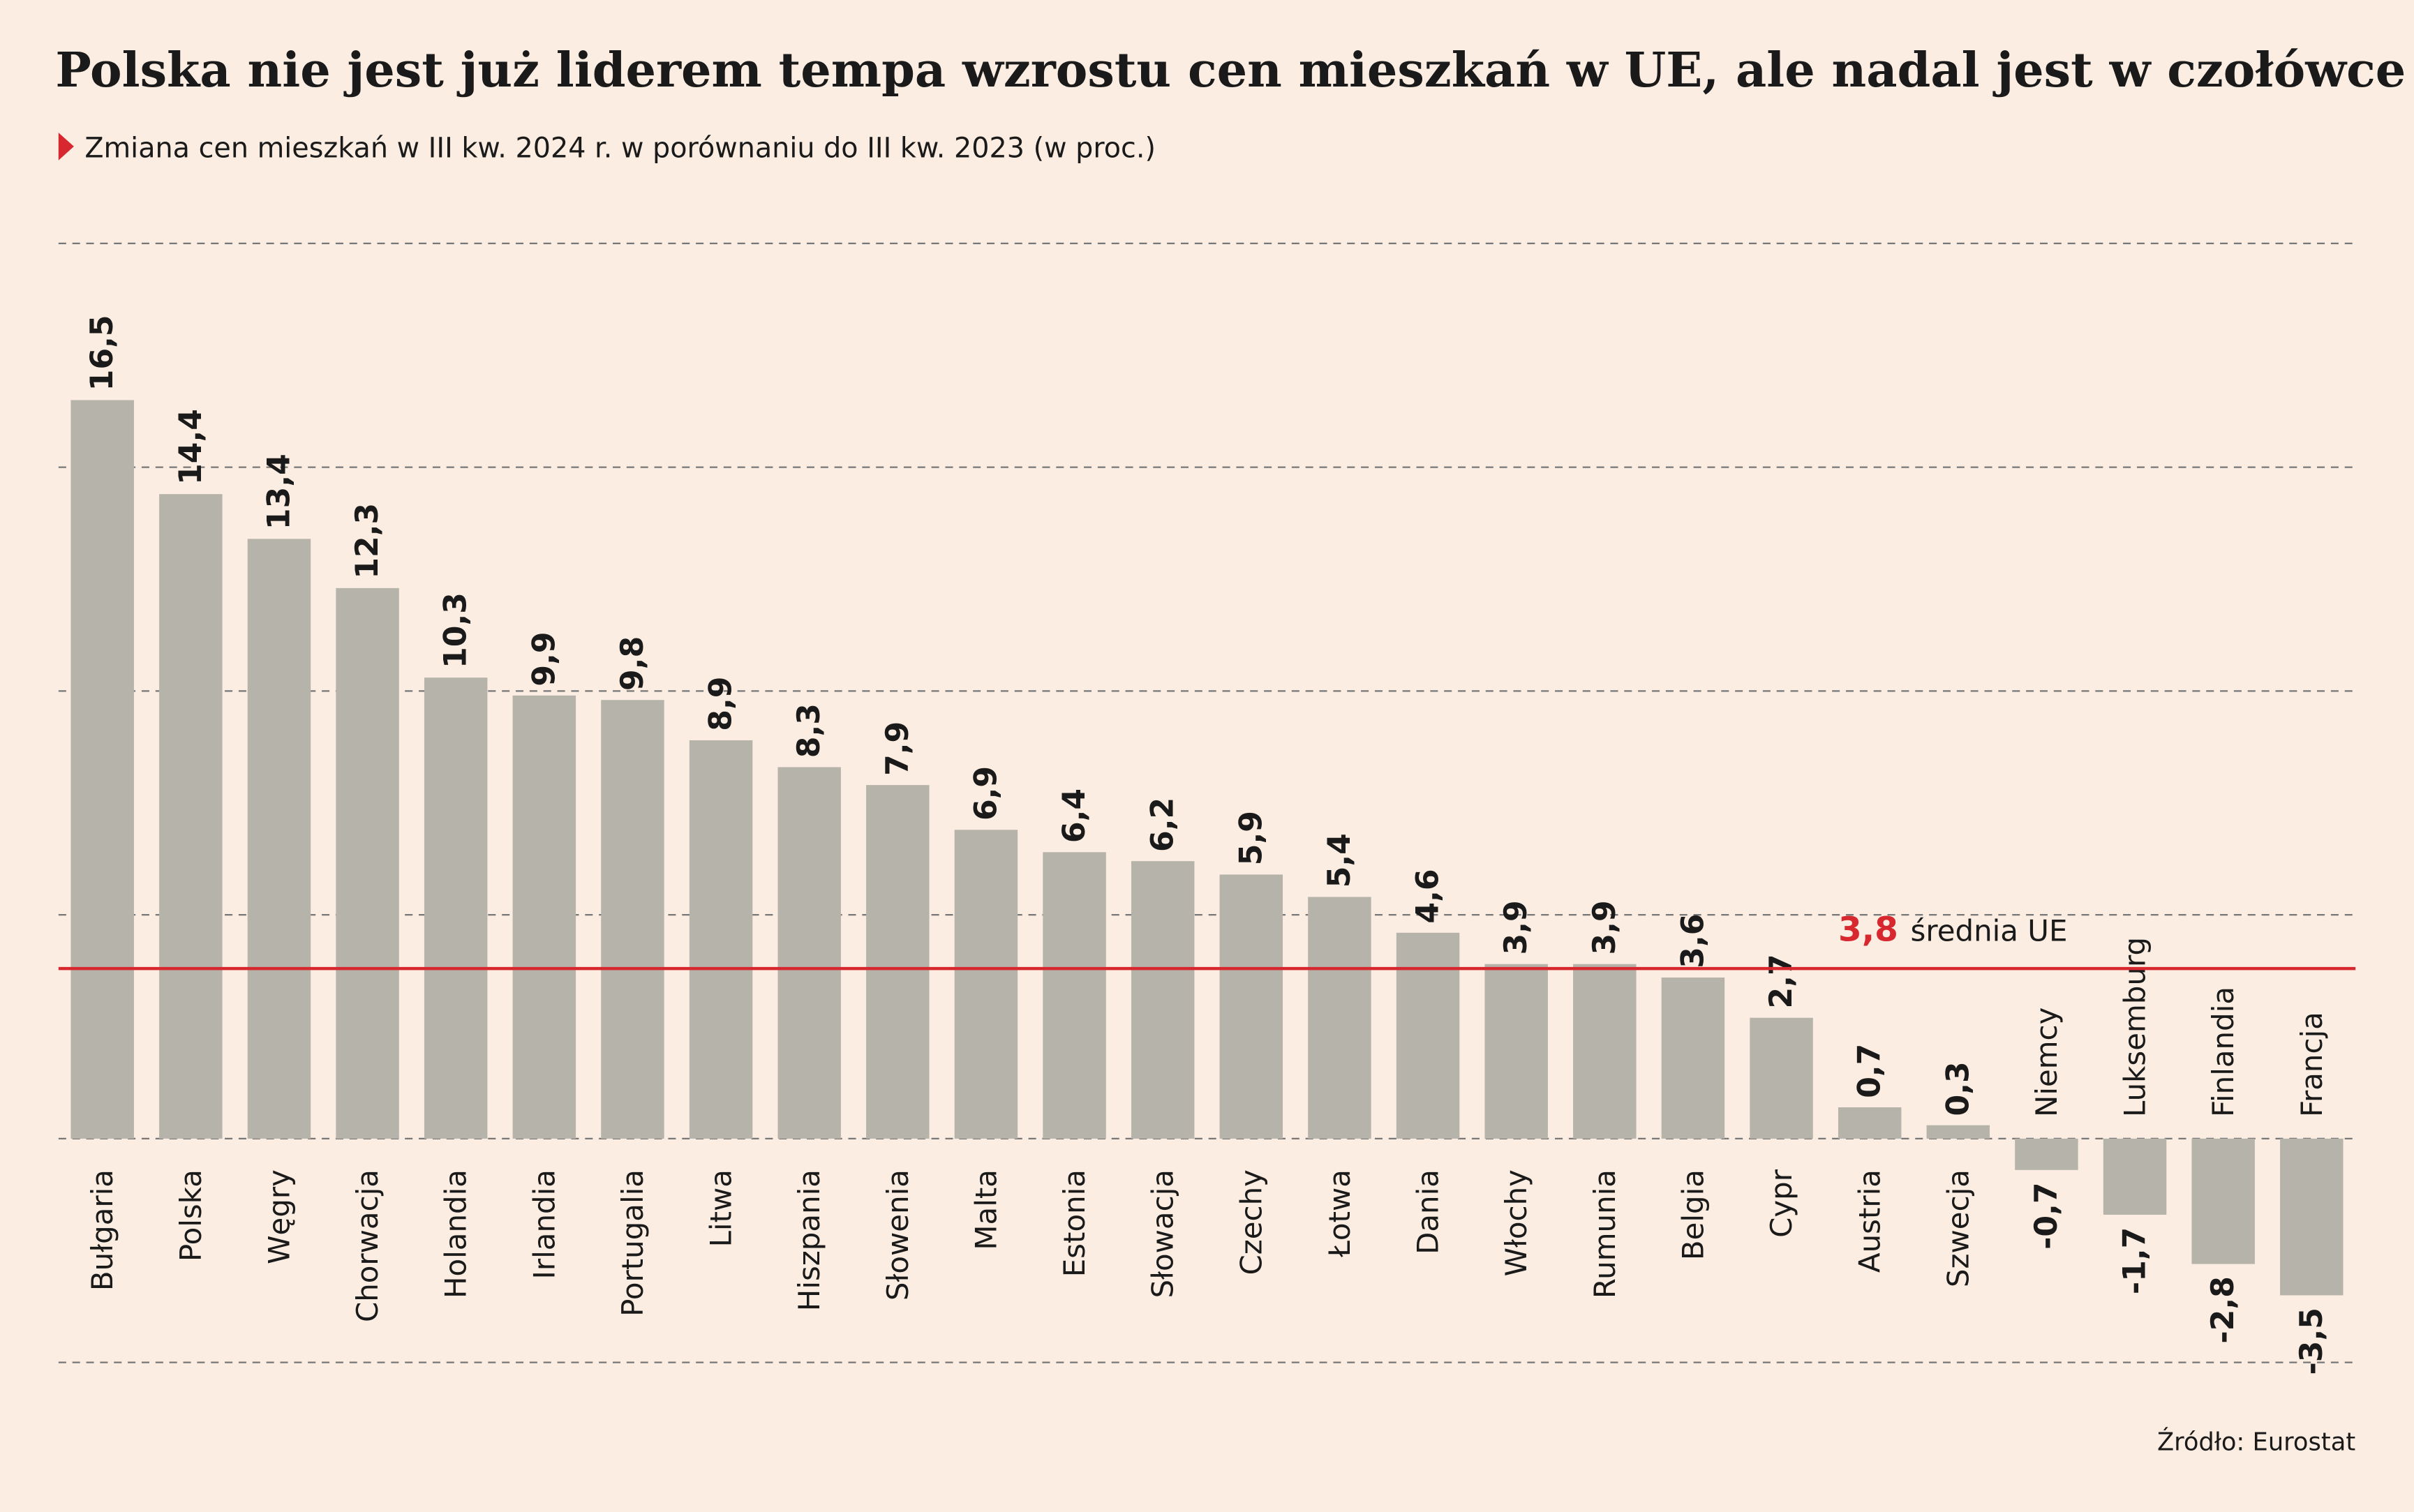  I want to click on value-label: 0,3, so click(1958, 1088).